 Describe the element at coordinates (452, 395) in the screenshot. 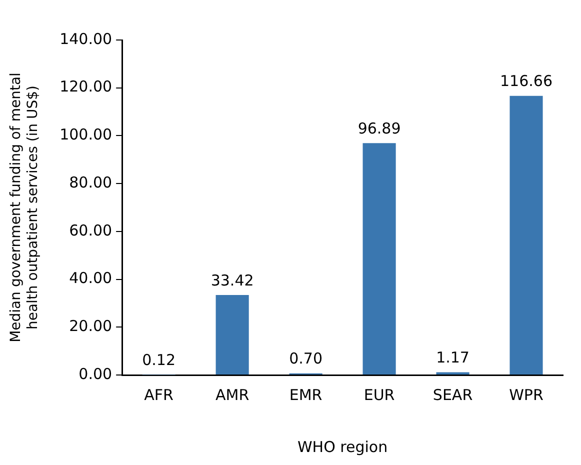

I see `x-tick-label: SEAR` at that location.